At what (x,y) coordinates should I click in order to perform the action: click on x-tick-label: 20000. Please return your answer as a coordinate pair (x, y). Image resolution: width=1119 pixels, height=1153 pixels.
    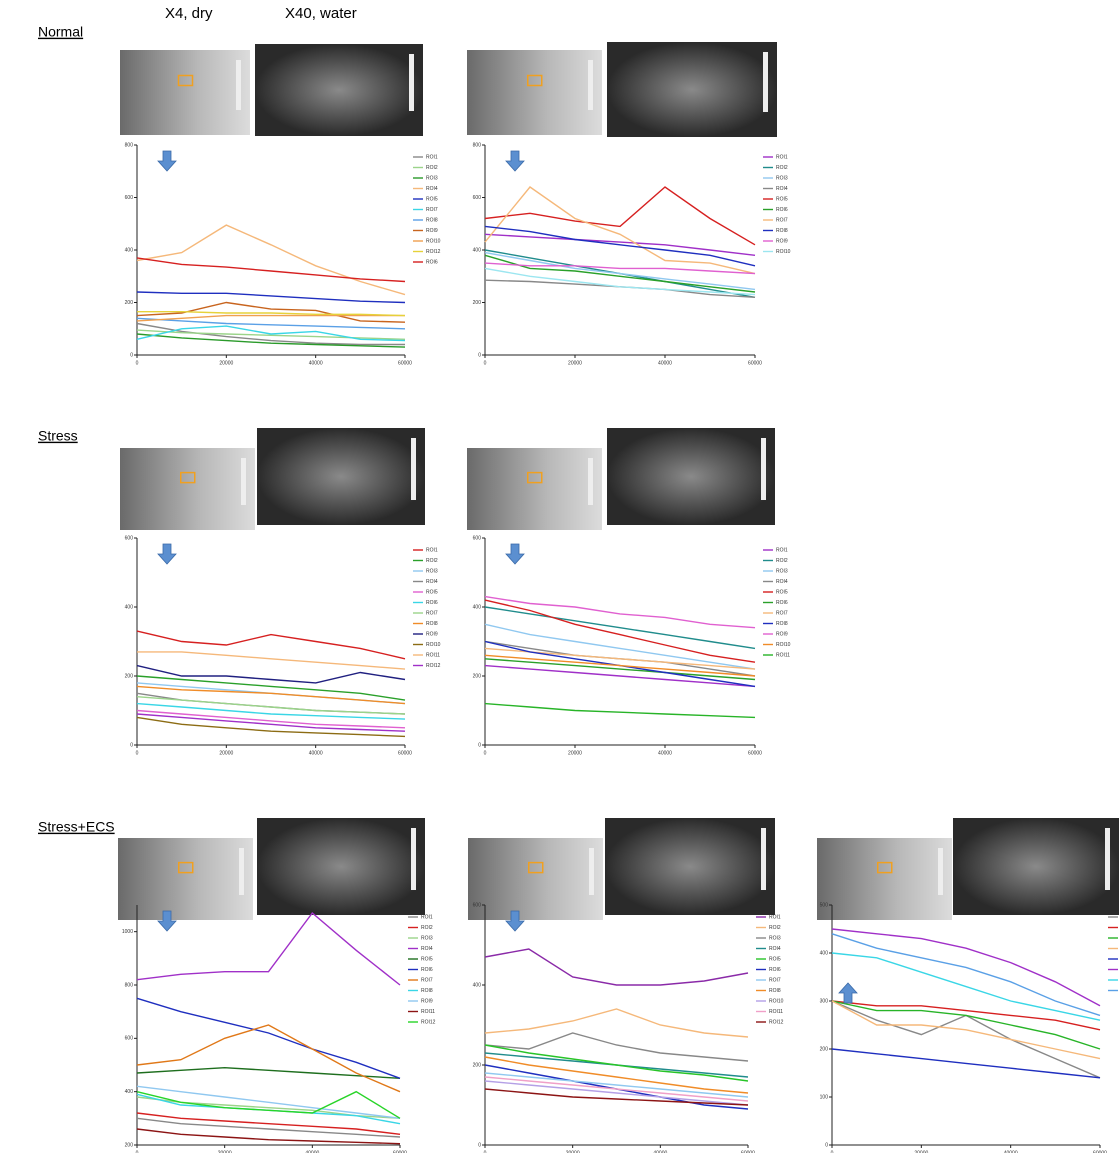
    Looking at the image, I should click on (573, 1151).